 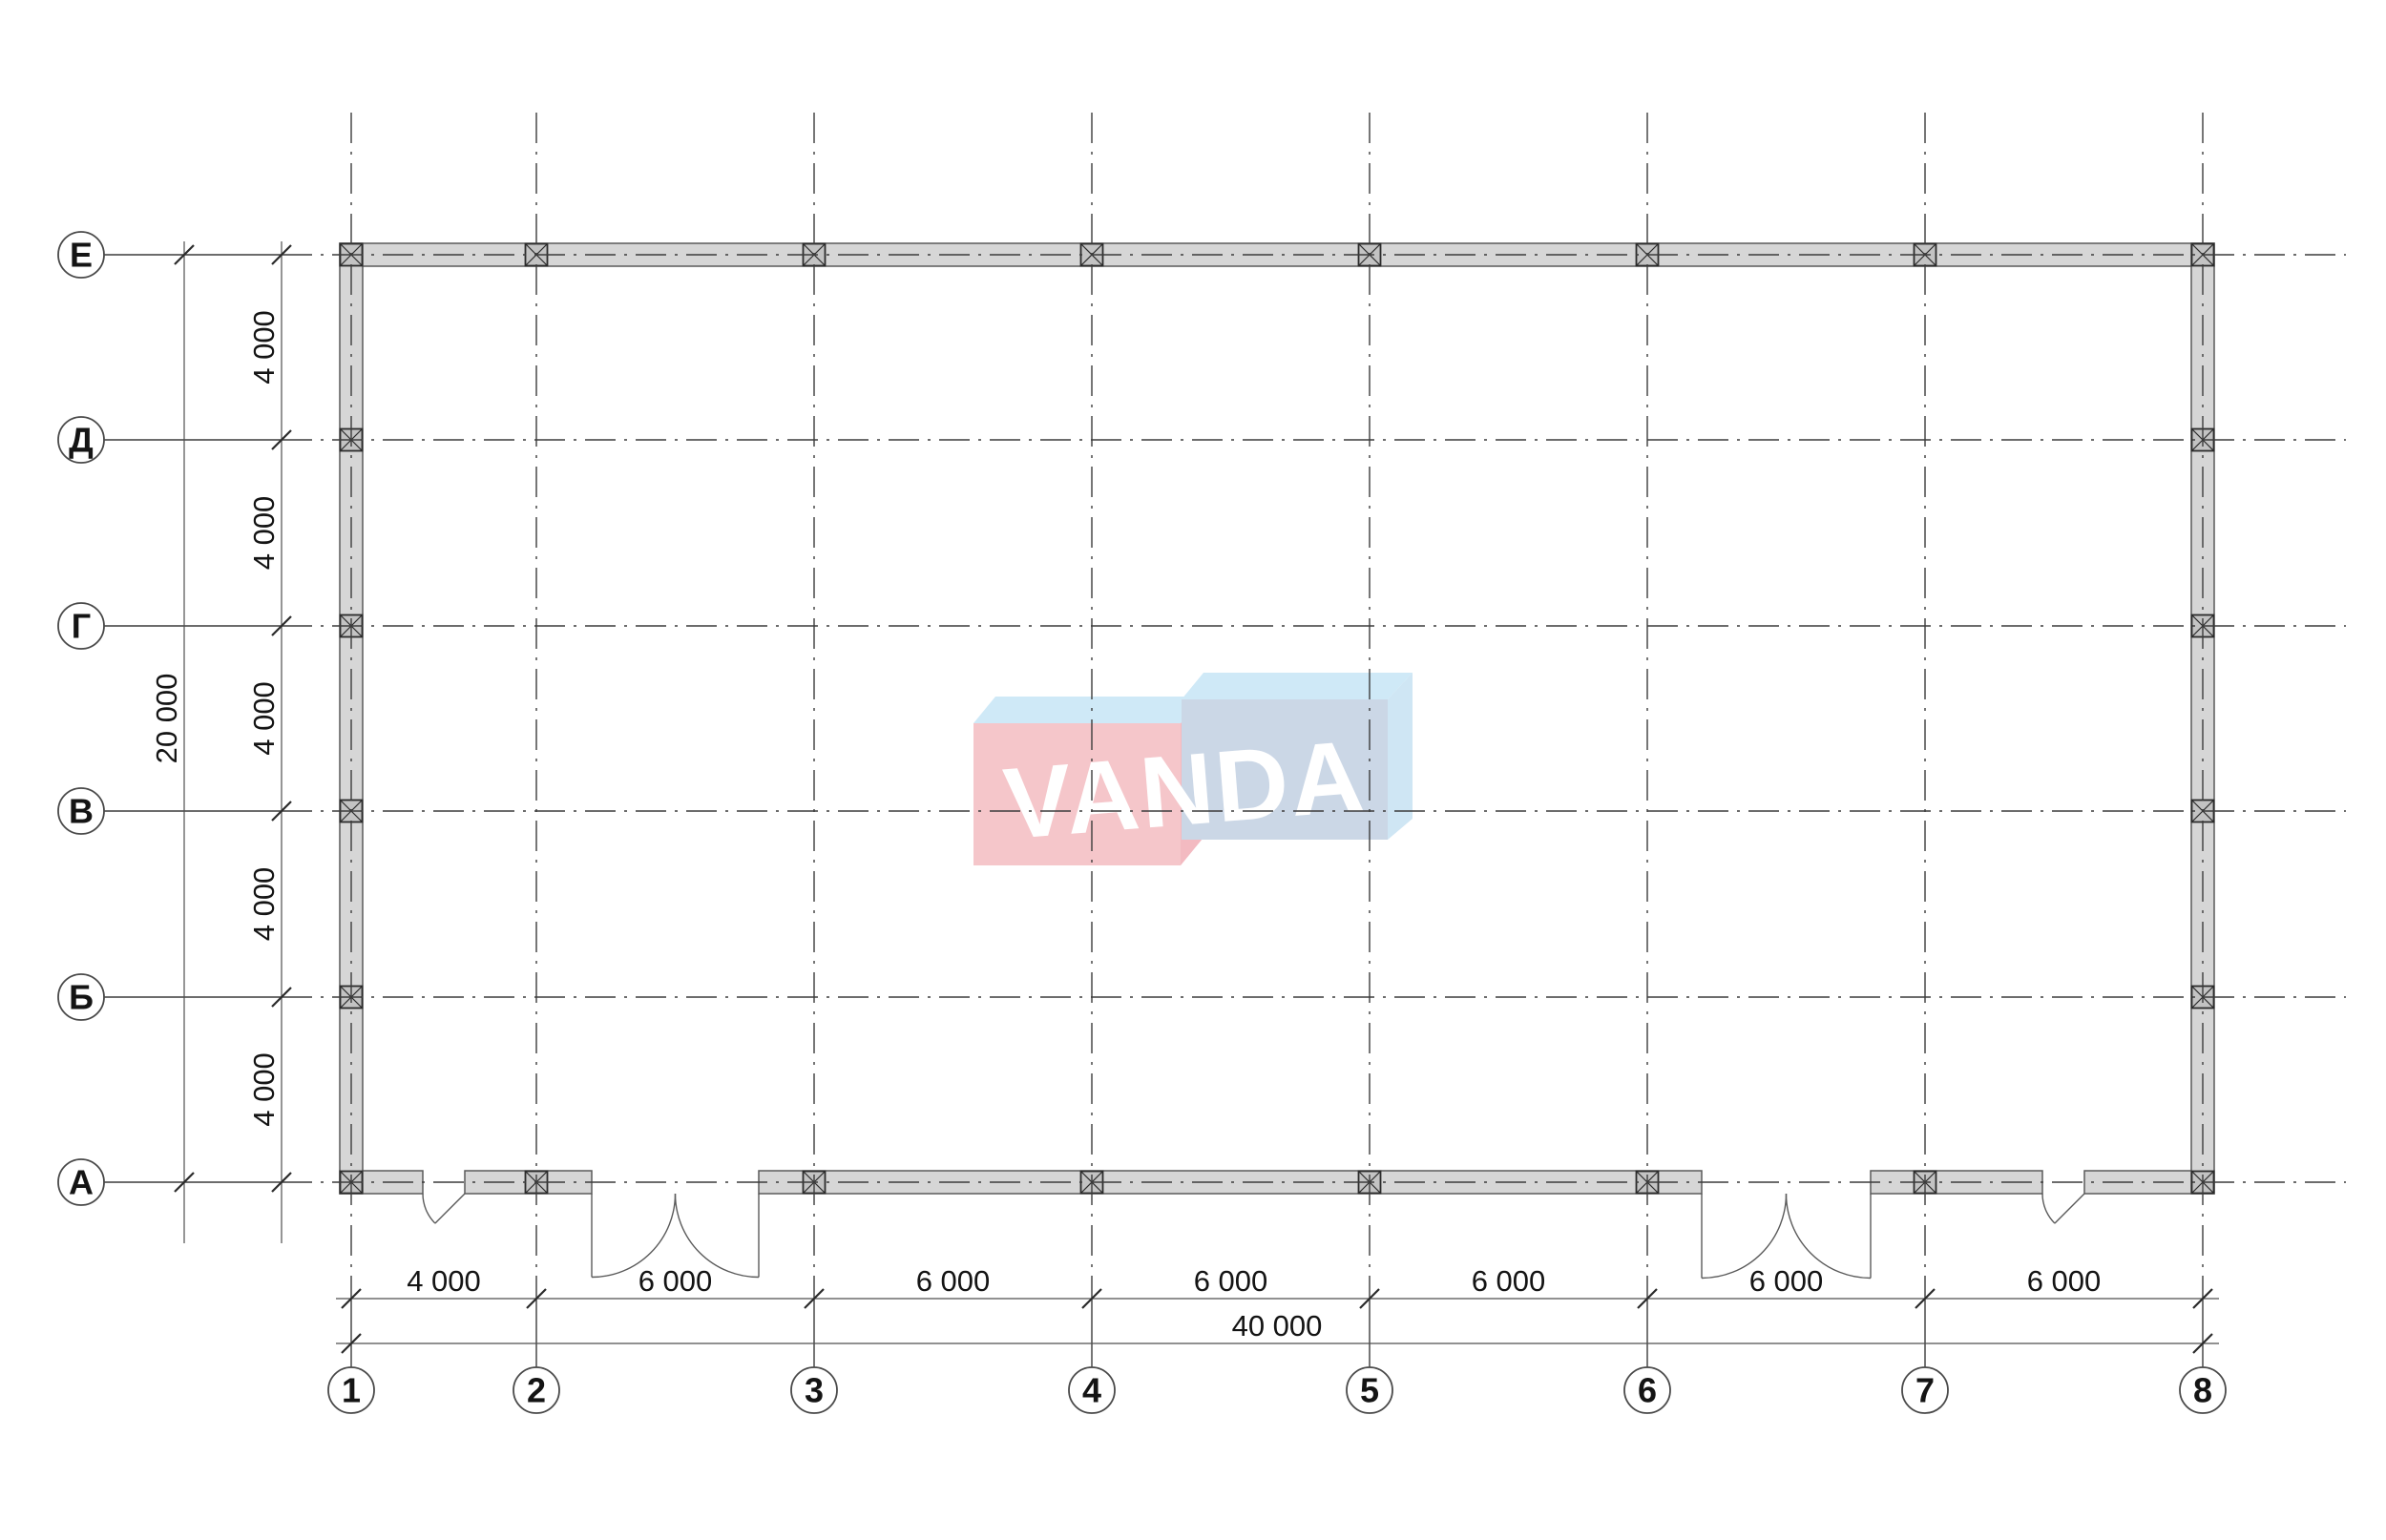 I want to click on dimension-label-total-width: 40 000, so click(x=1277, y=1326).